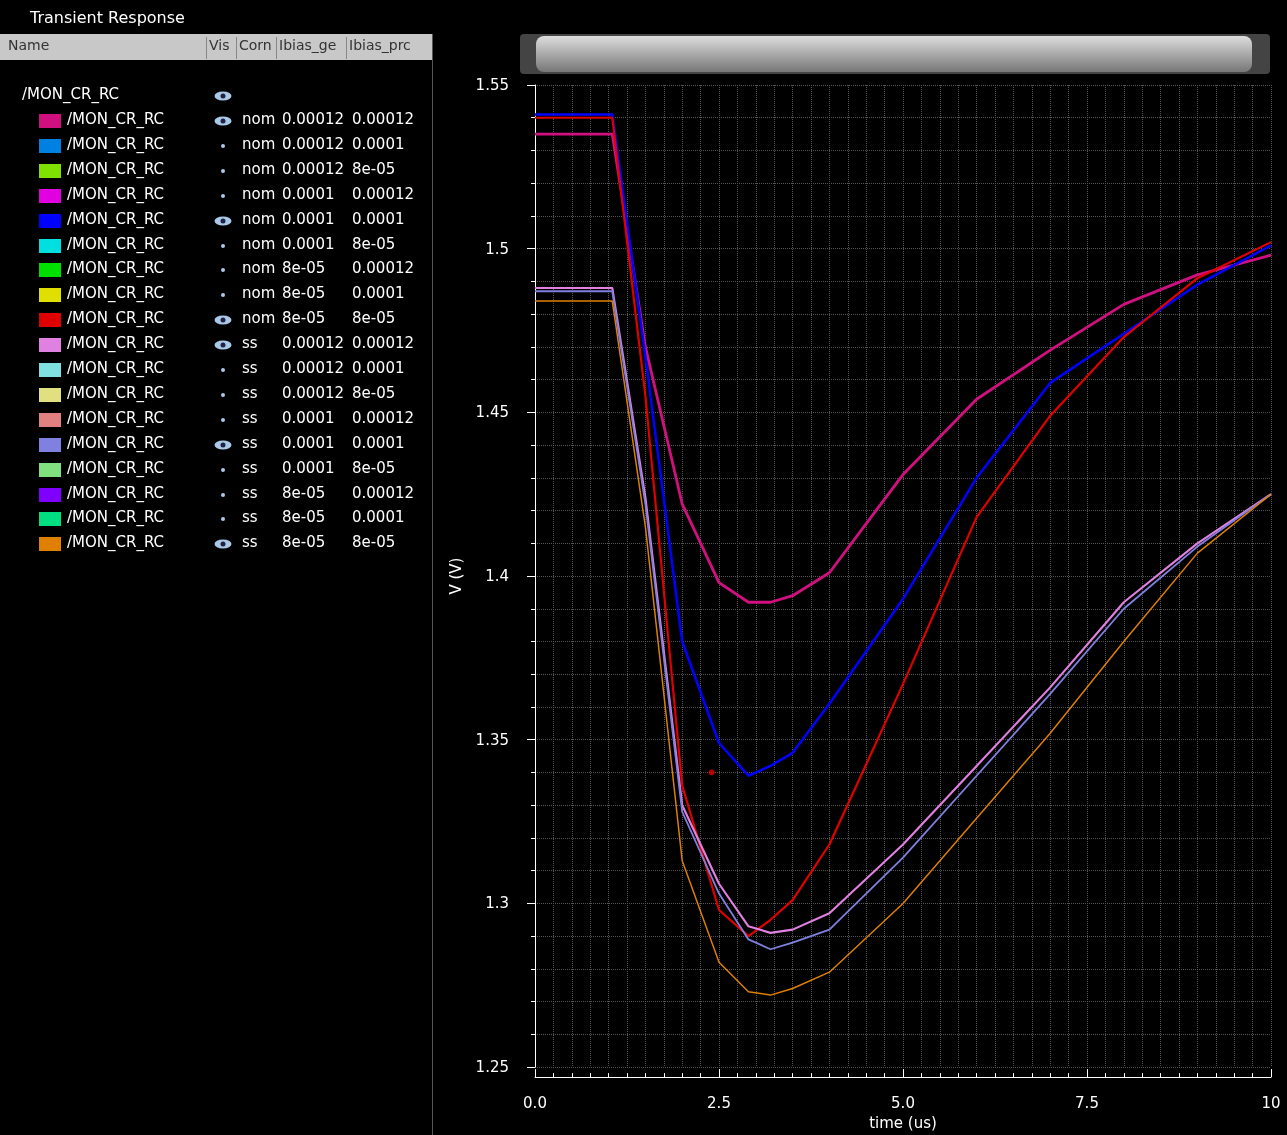  Describe the element at coordinates (492, 412) in the screenshot. I see `y-tick-label: 1.45` at that location.